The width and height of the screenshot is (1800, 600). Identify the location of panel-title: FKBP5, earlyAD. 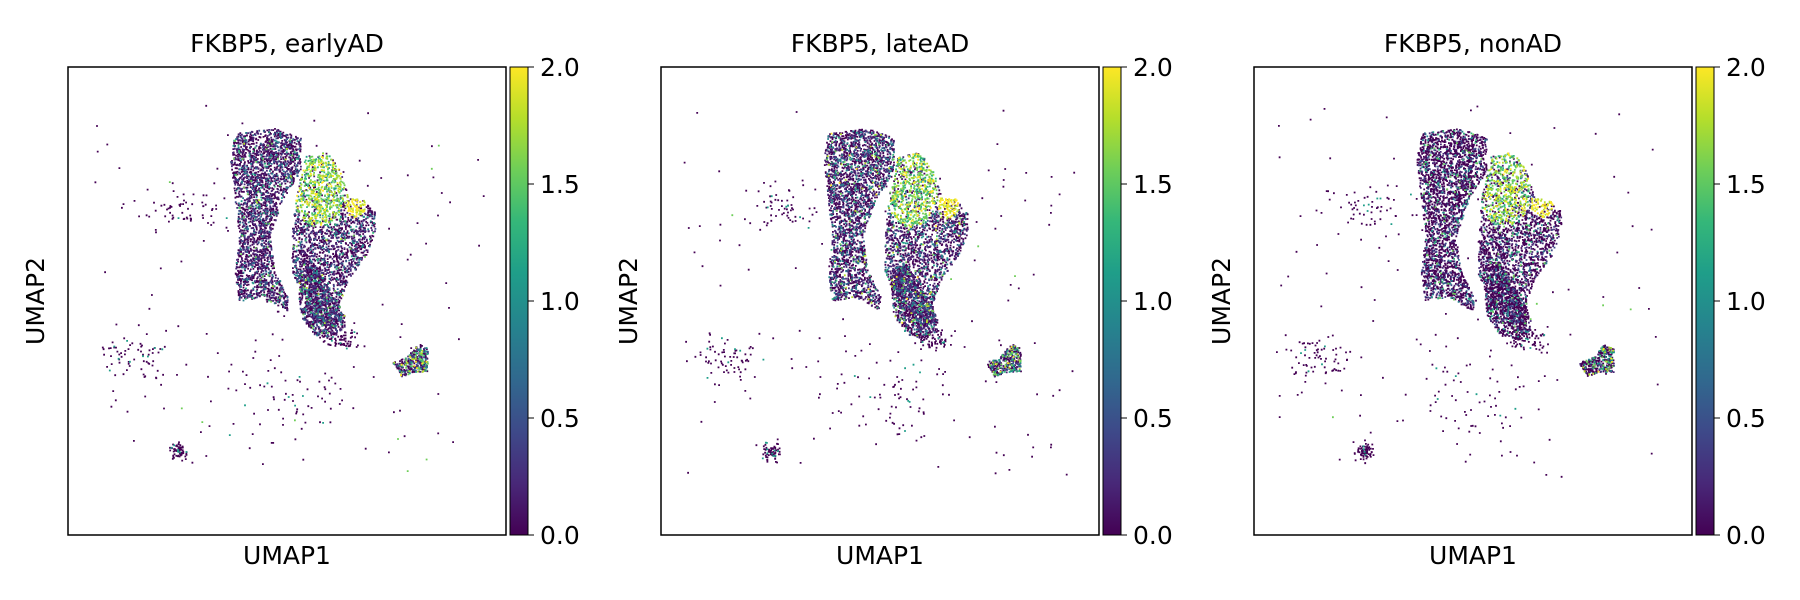
(287, 43).